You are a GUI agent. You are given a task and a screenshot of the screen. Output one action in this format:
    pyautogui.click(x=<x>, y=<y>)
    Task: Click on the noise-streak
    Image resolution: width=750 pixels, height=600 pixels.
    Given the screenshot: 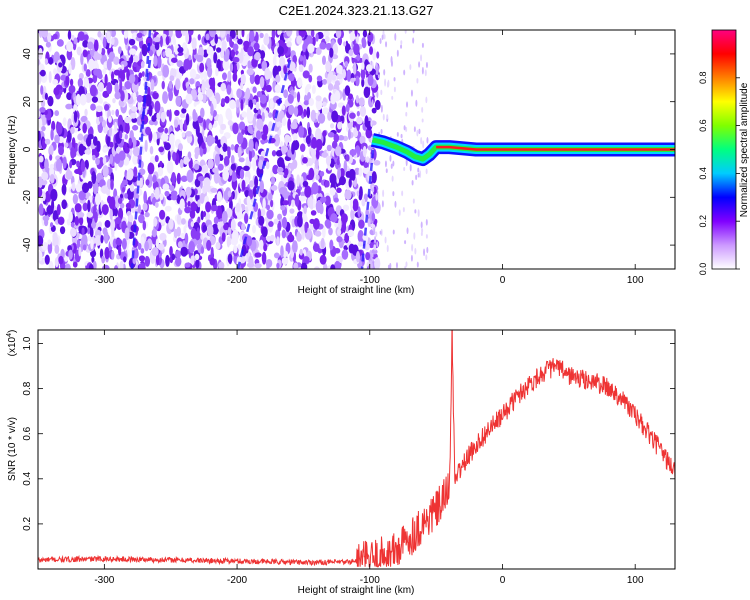 What is the action you would take?
    pyautogui.click(x=145, y=100)
    